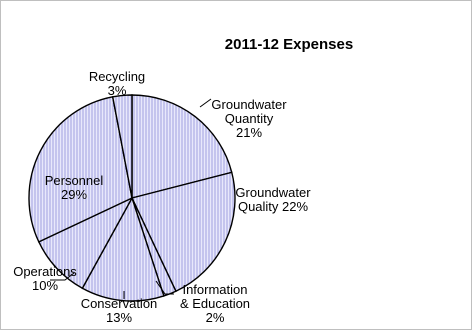 Image resolution: width=474 pixels, height=333 pixels. What do you see at coordinates (215, 303) in the screenshot?
I see `slice-label-2: Information & Education 2%` at bounding box center [215, 303].